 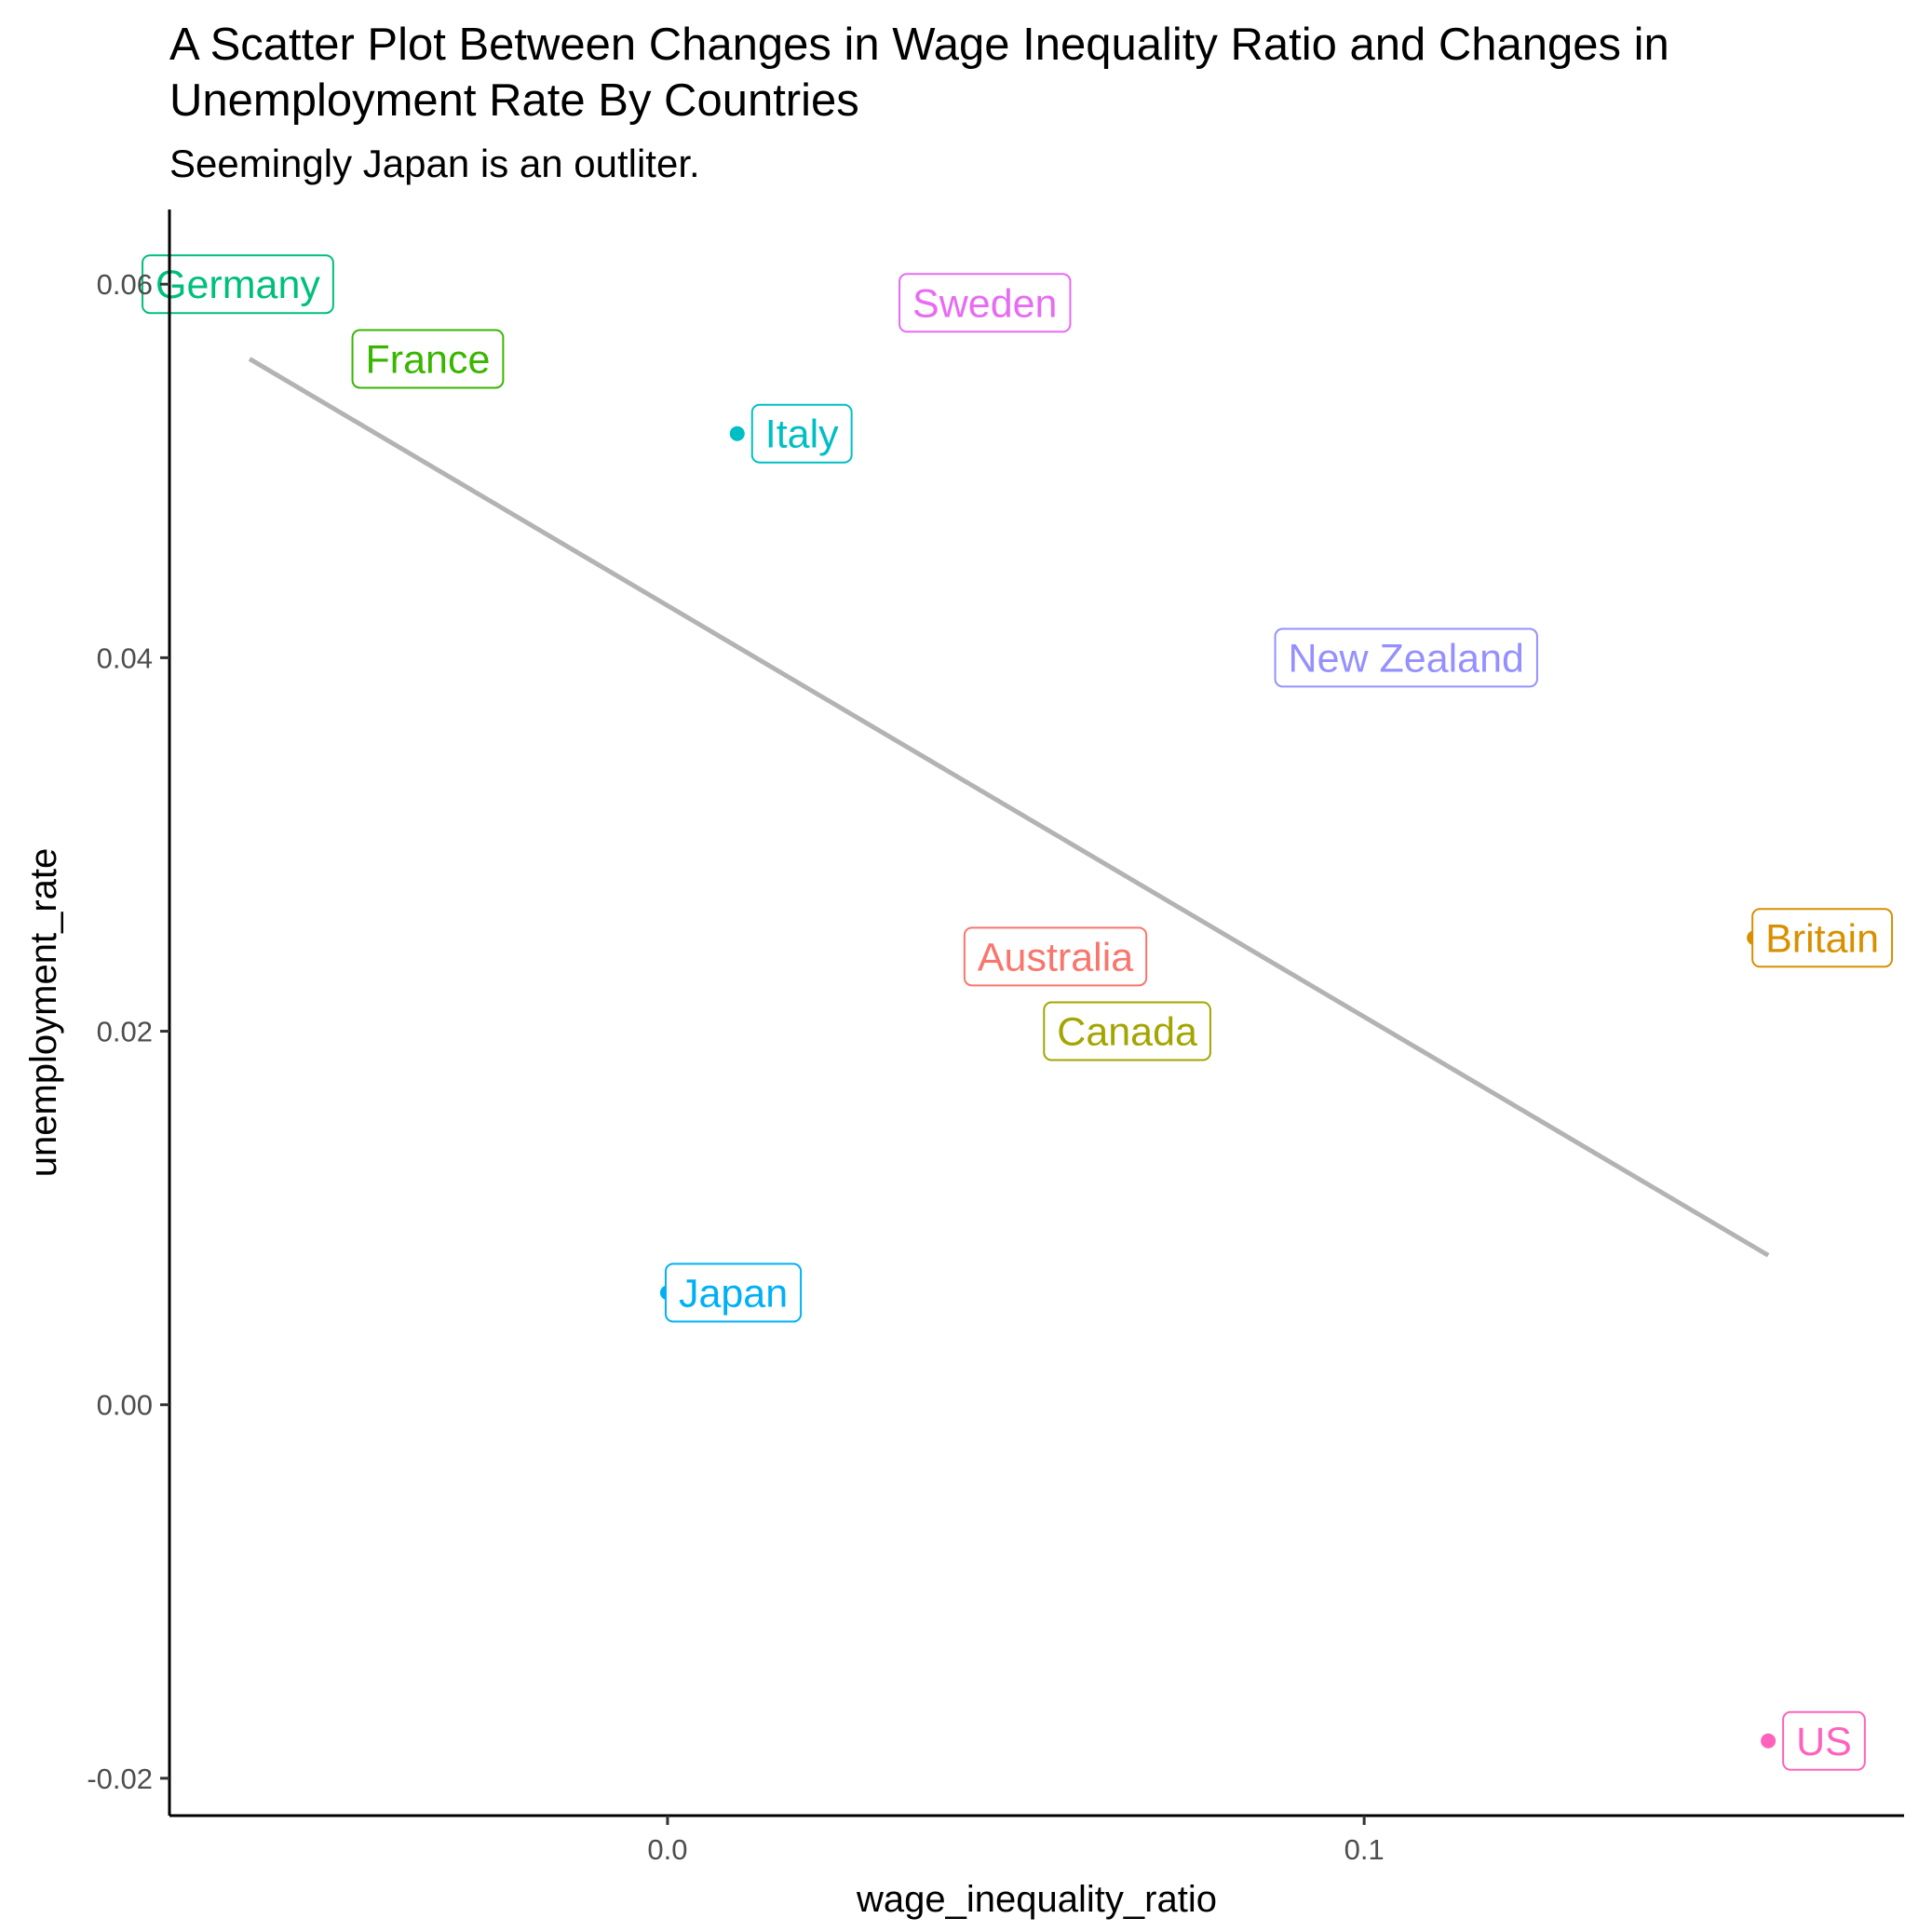 I want to click on y-tick-label: 0.06, so click(x=125, y=284).